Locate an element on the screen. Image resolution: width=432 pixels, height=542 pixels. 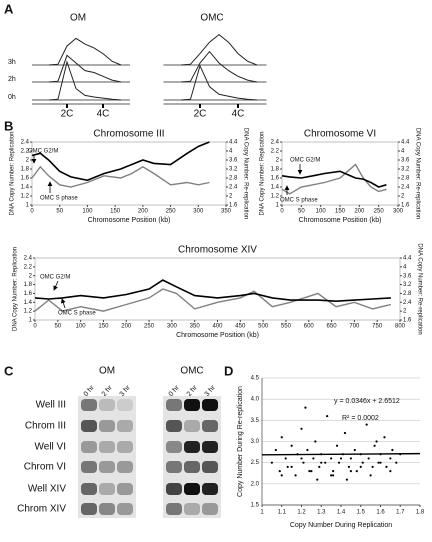
y-tick-label: 1.6 is located at coordinates (275, 179).